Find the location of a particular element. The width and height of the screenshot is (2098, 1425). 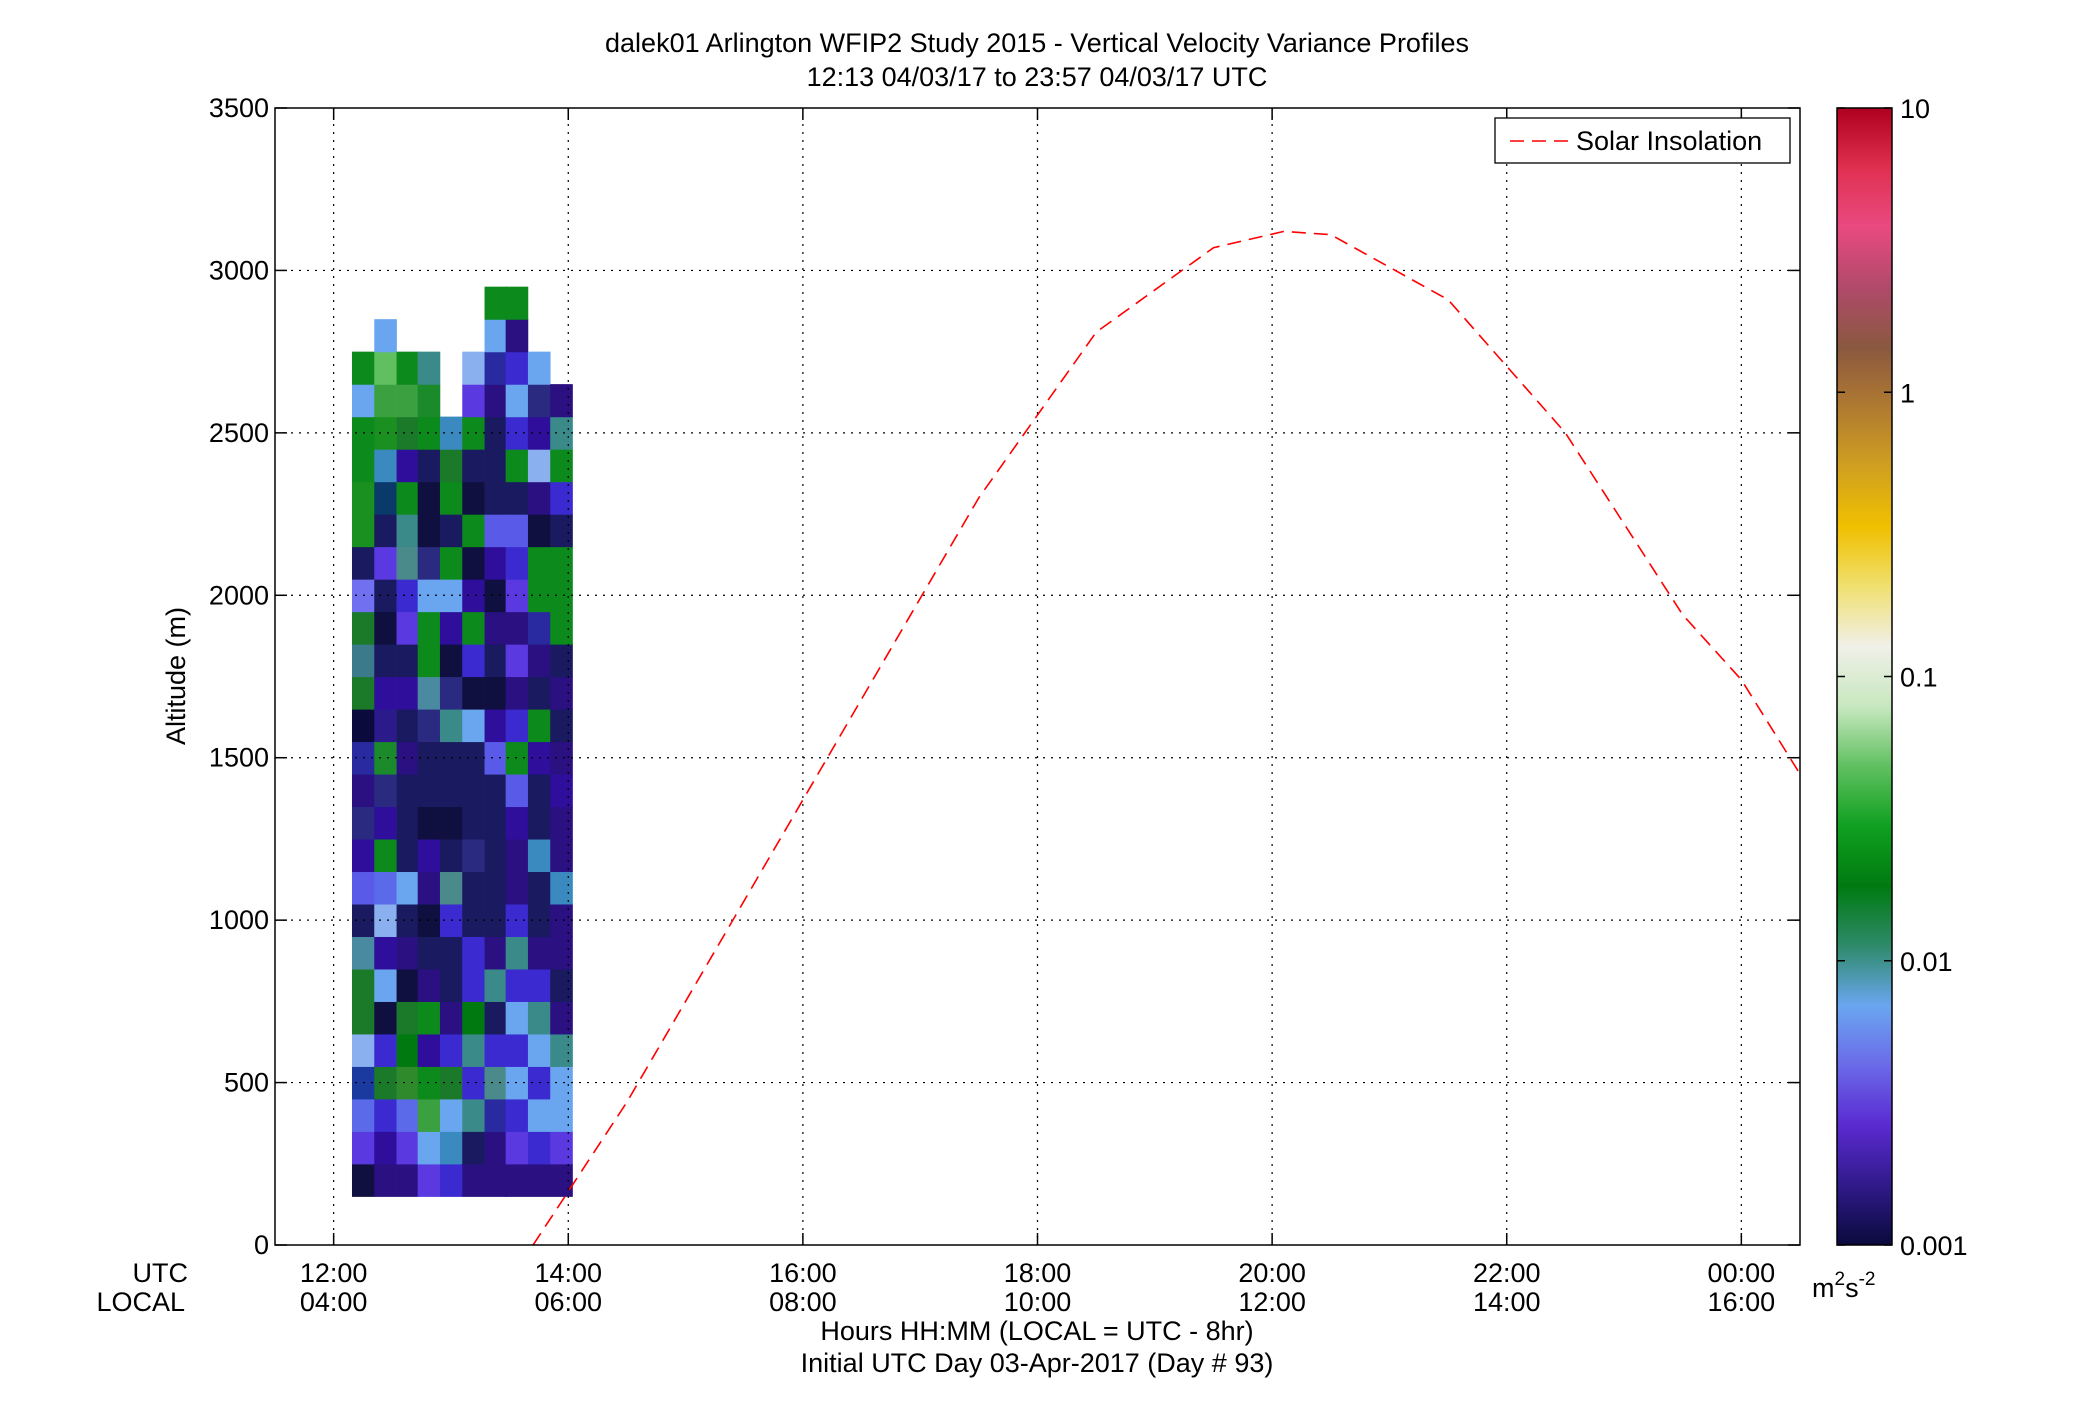

y-tick-label-0: 0 is located at coordinates (261, 1245).